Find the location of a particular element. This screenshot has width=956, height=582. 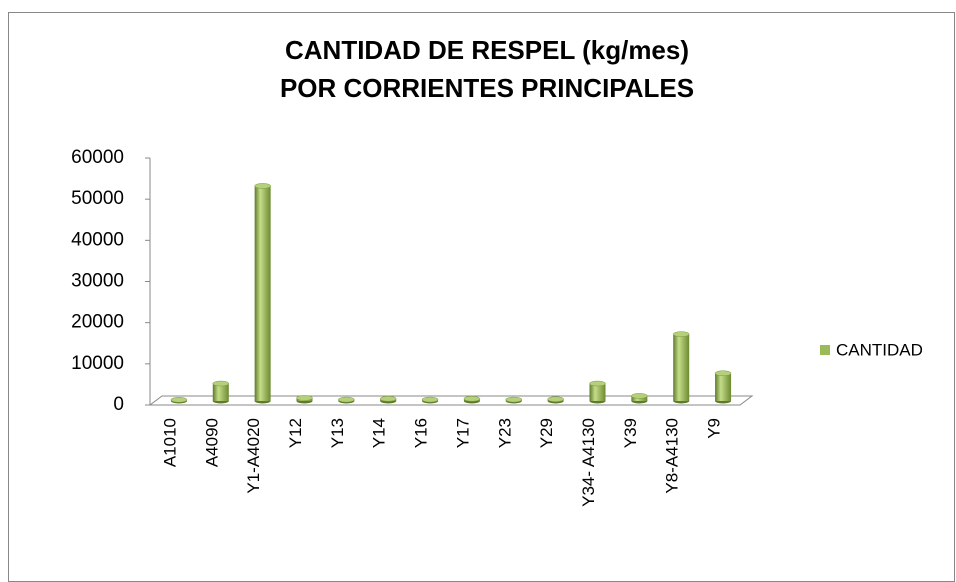

x-tick-label: Y9 is located at coordinates (714, 428).